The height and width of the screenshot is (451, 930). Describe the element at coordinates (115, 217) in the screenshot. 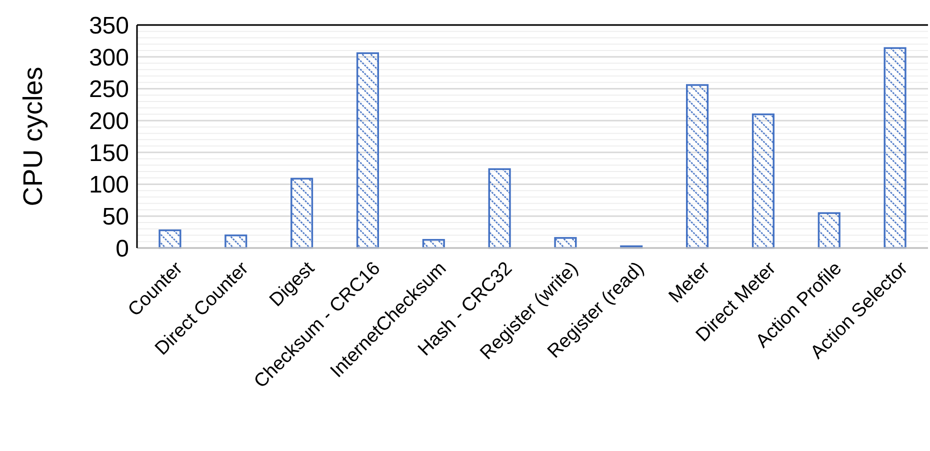

I see `y-tick-label: 50` at that location.